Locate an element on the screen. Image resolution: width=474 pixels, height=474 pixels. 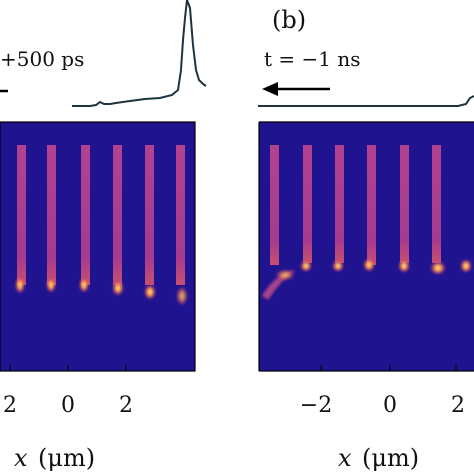
panel-a-xlabel-unit: (μm) is located at coordinates (66, 458).